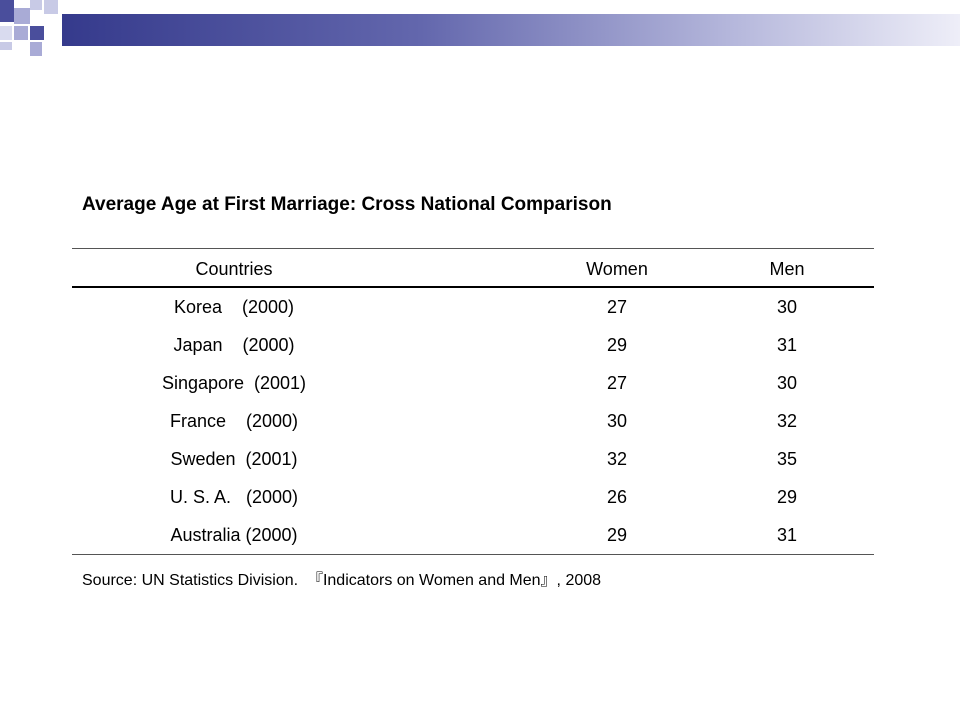  What do you see at coordinates (617, 269) in the screenshot?
I see `header-women: Women` at bounding box center [617, 269].